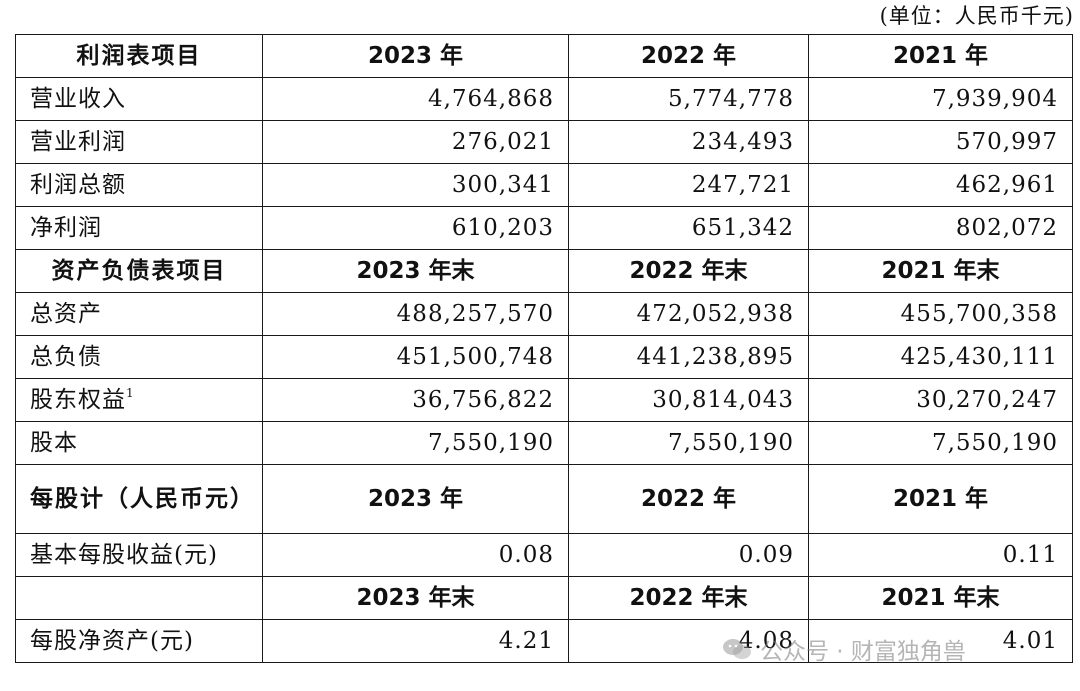  Describe the element at coordinates (139, 443) in the screenshot. I see `row-label: 股本` at that location.